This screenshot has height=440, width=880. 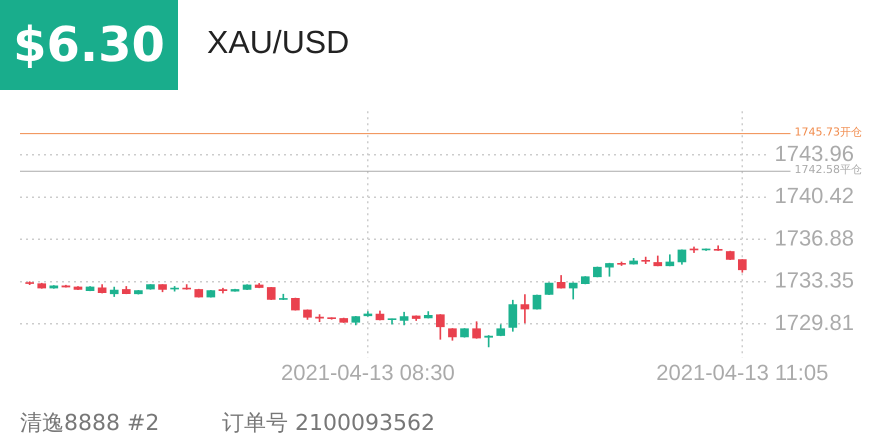 What do you see at coordinates (278, 42) in the screenshot?
I see `chart-title: XAU/USD` at bounding box center [278, 42].